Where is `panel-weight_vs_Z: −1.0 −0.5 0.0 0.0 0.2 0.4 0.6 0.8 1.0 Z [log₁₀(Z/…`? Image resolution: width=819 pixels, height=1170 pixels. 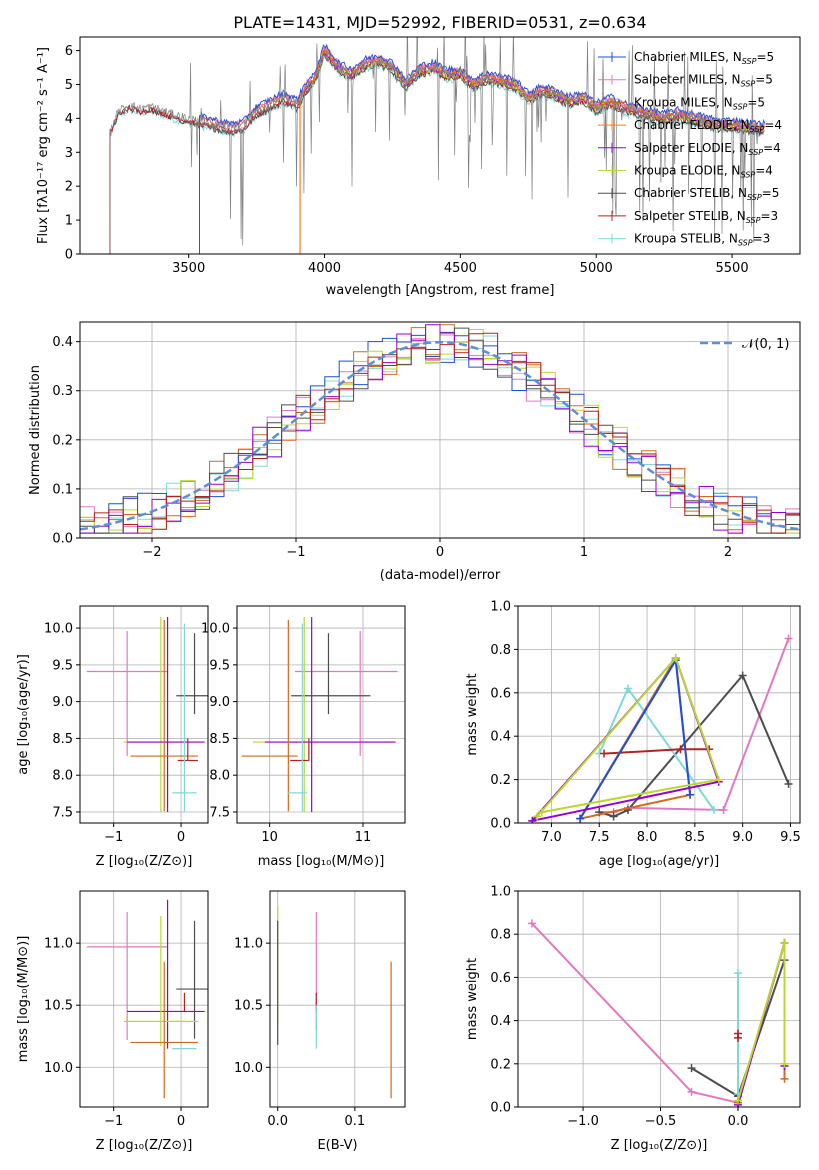
panel-weight_vs_Z: −1.0 −0.5 0.0 0.0 0.2 0.4 0.6 0.8 1.0 Z [log₁₀(Z/… is located at coordinates (633, 1019).